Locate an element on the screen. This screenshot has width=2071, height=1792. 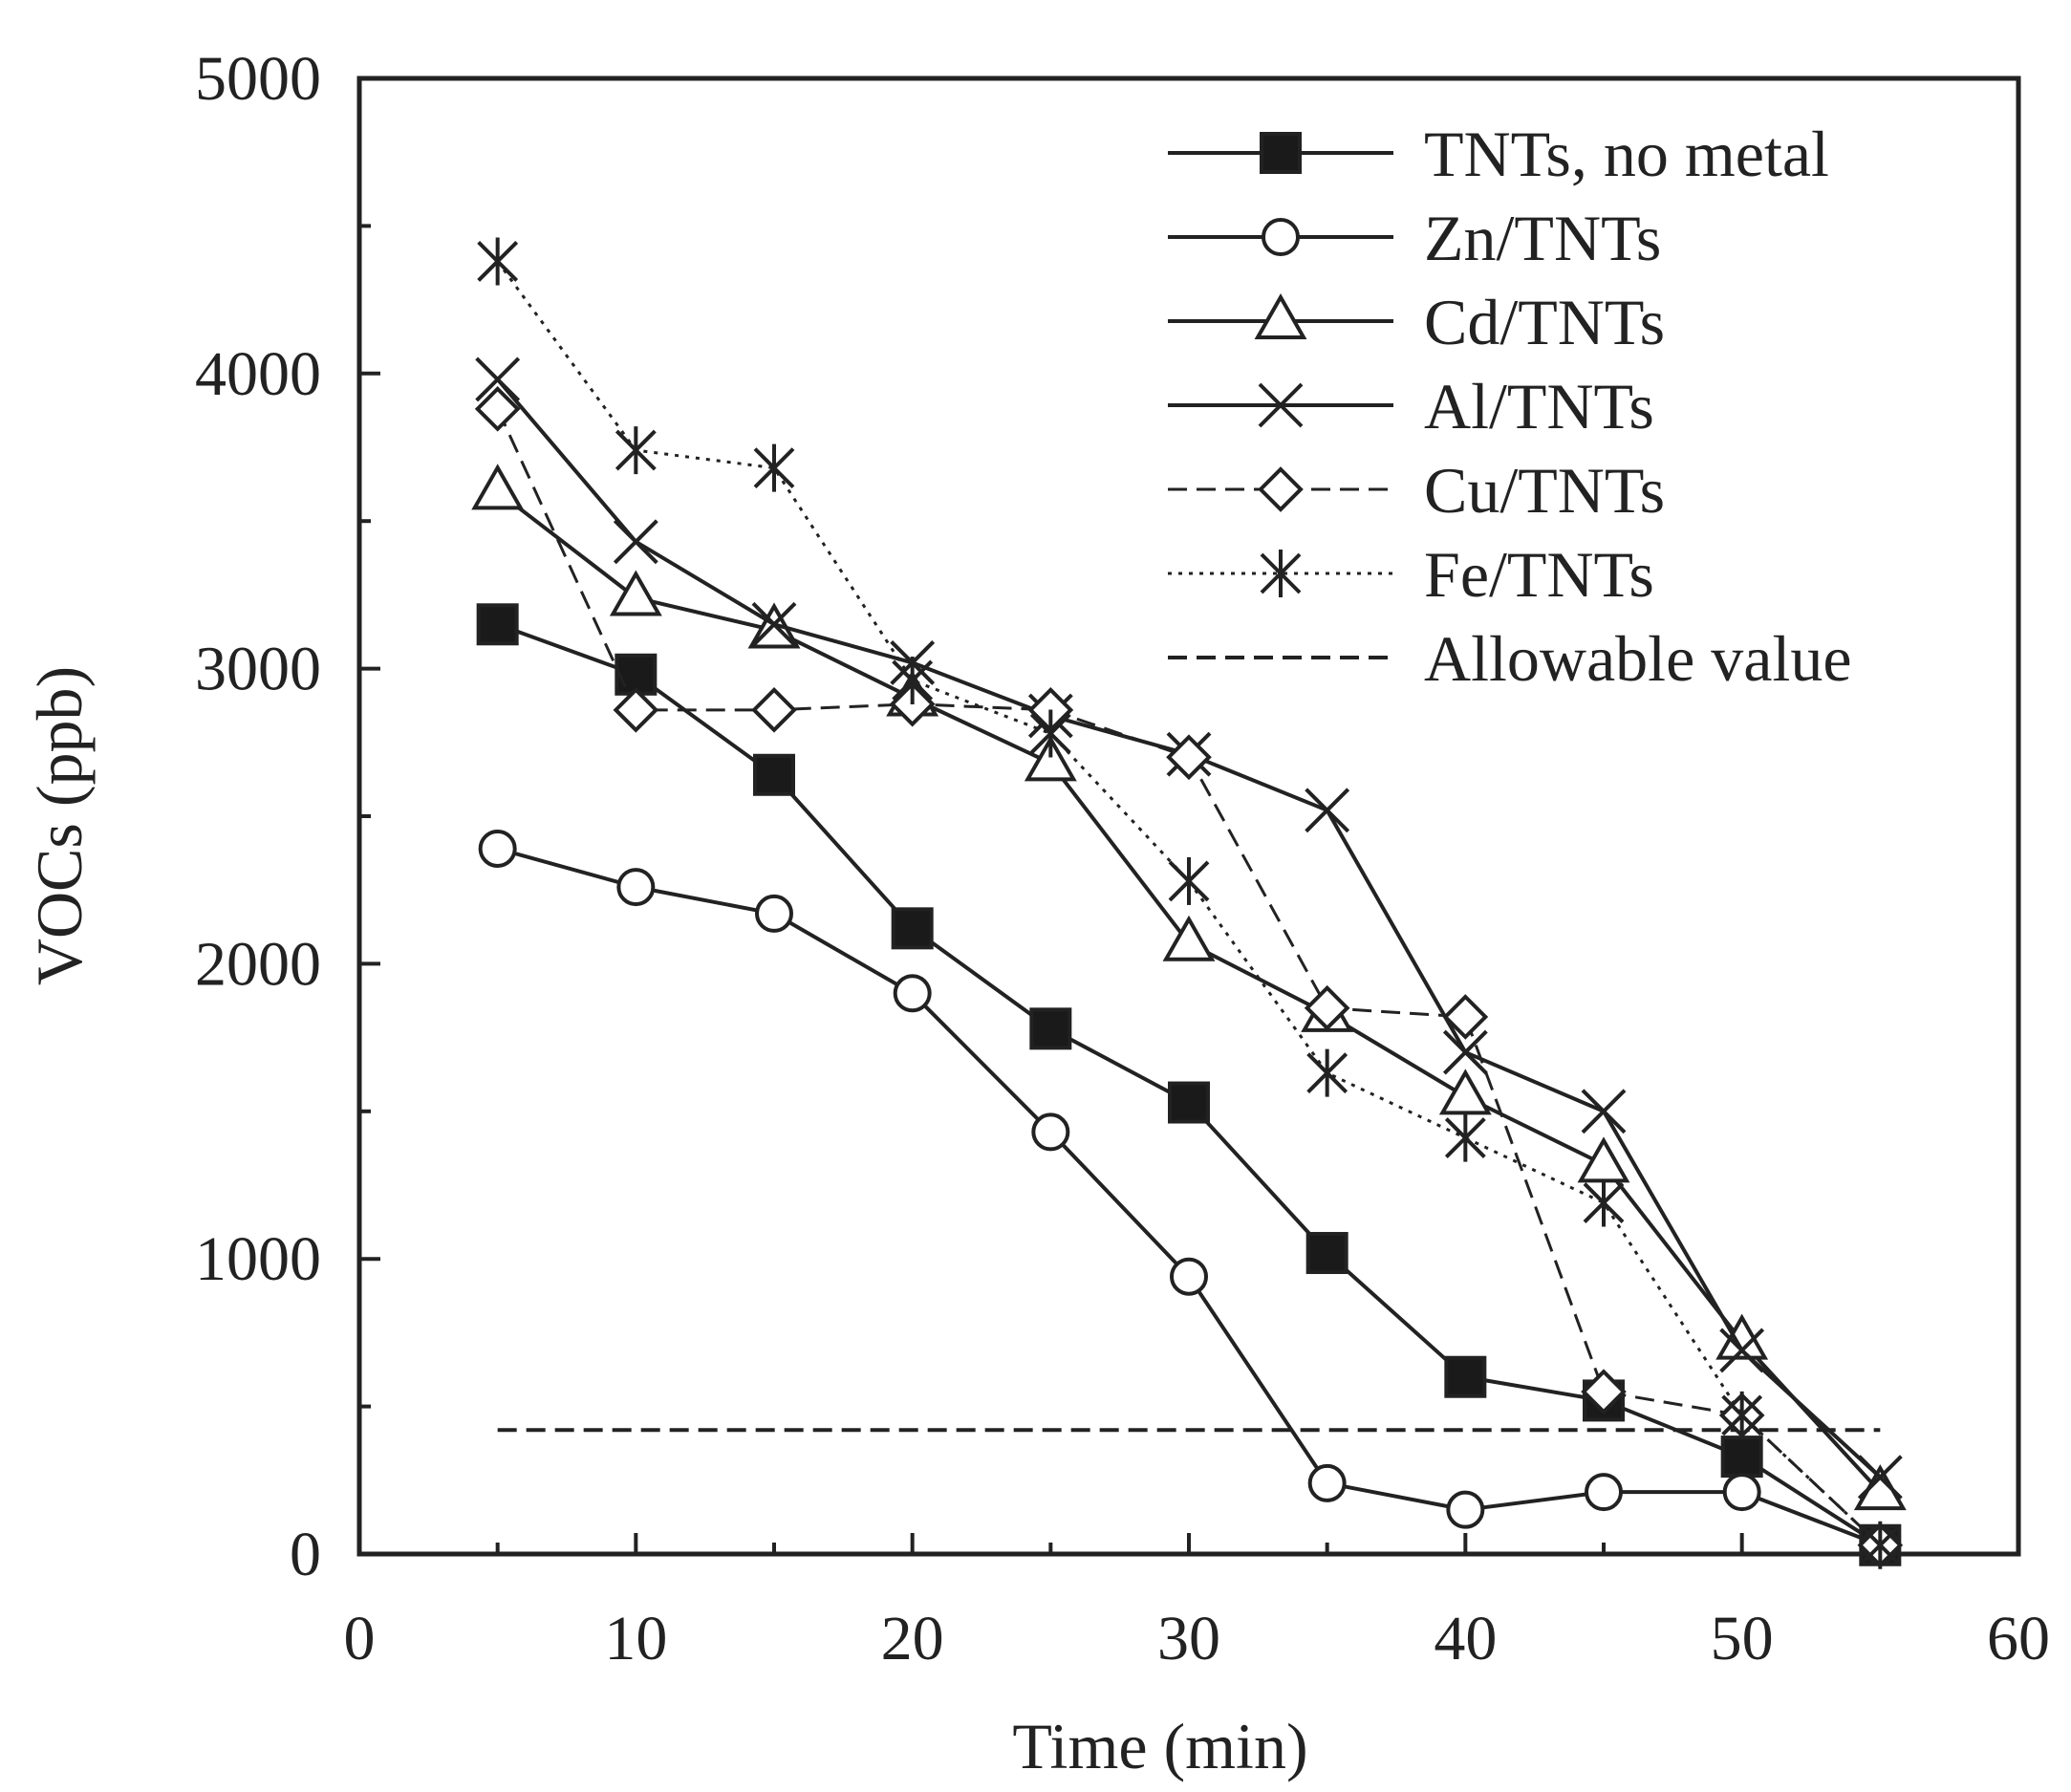
y-tick-label: 5000 is located at coordinates (258, 79).